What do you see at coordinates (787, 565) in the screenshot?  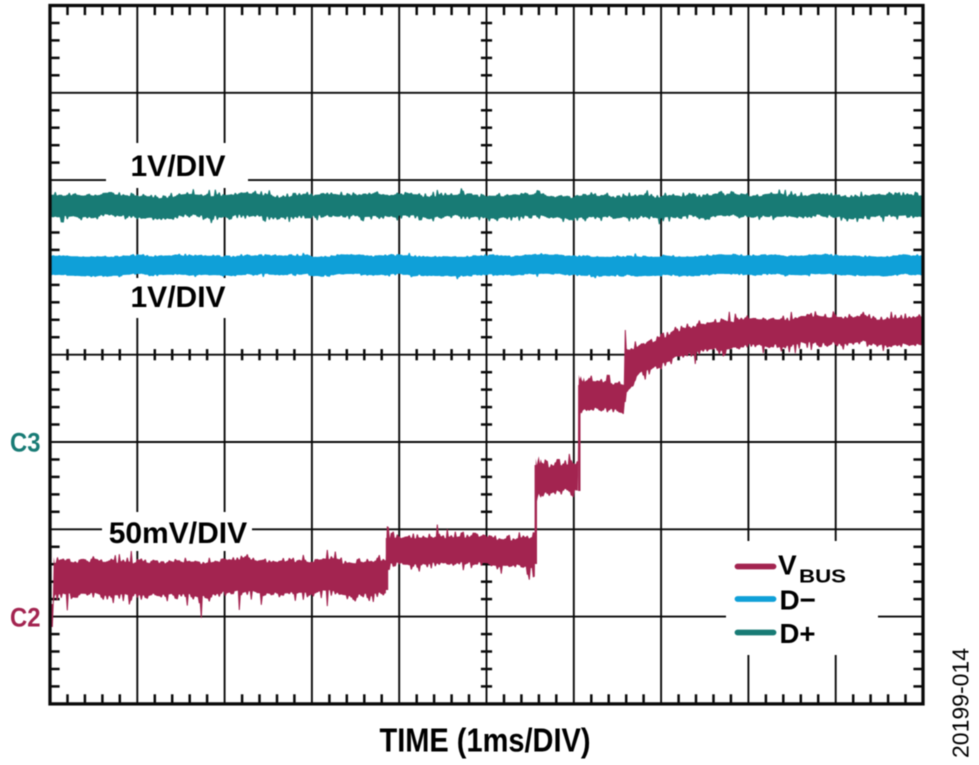 I see `svg-text: V` at bounding box center [787, 565].